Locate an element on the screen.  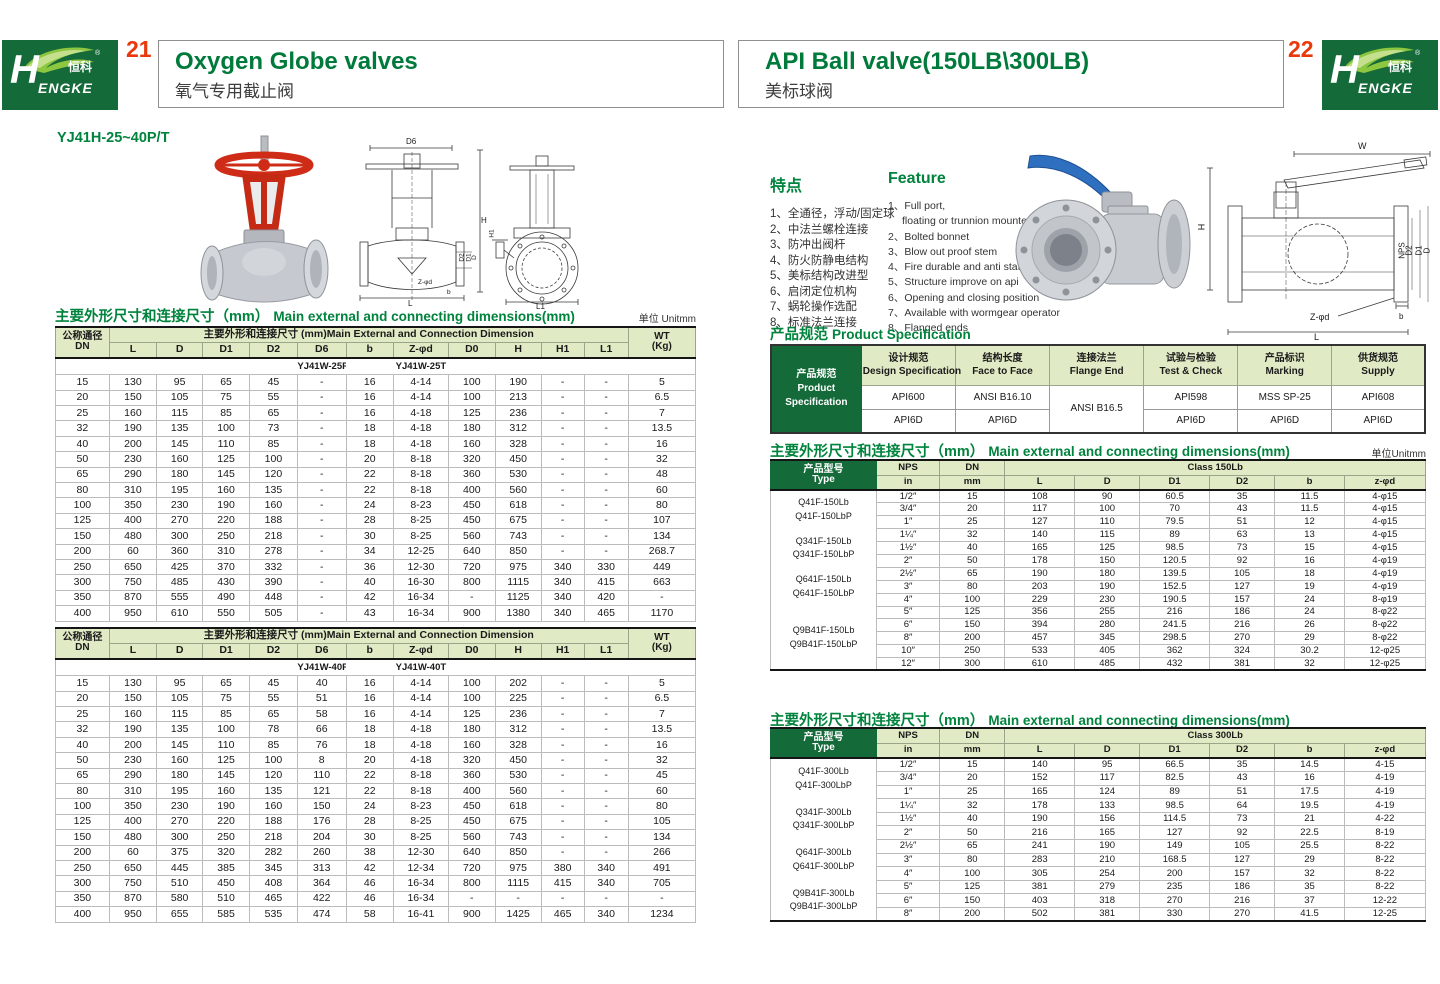
table-cell: NPS is located at coordinates (908, 467).